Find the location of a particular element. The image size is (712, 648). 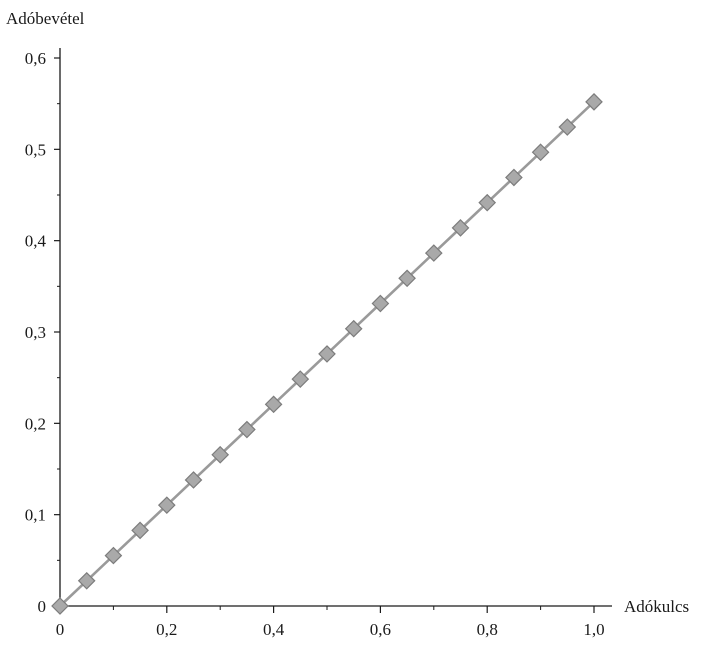

y-tick-label: 0,5 is located at coordinates (35, 149).